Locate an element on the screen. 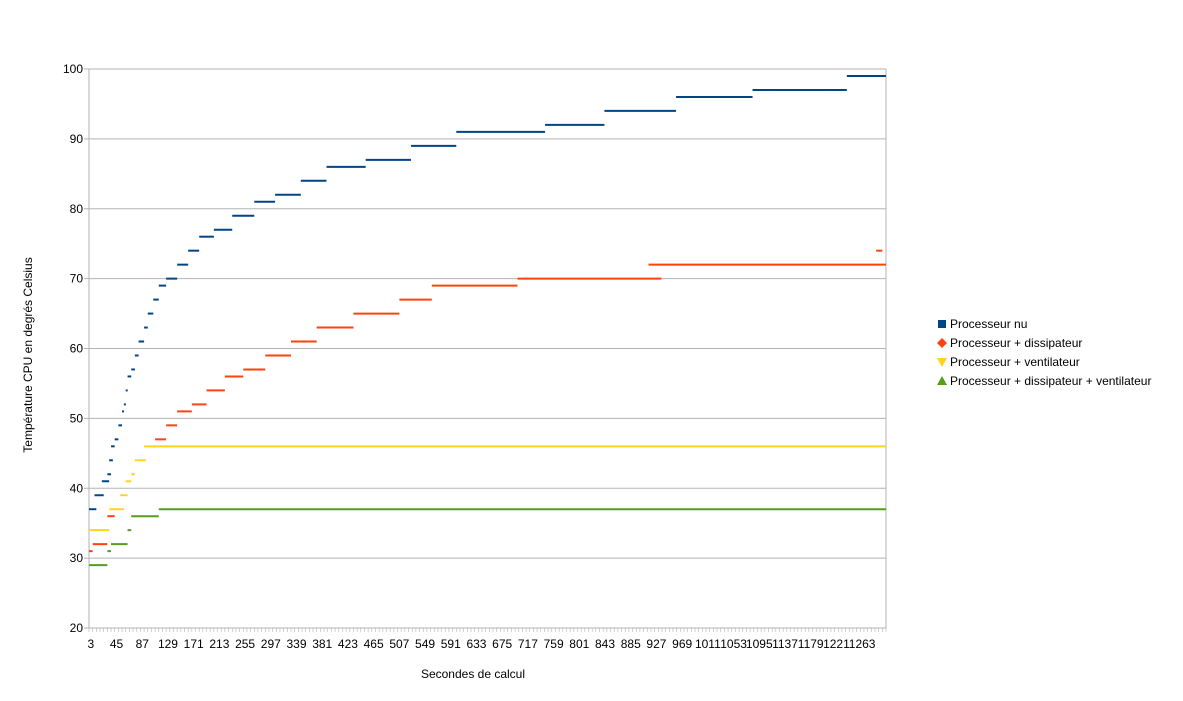 This screenshot has width=1183, height=701. y-tick-label: 90 is located at coordinates (77, 139).